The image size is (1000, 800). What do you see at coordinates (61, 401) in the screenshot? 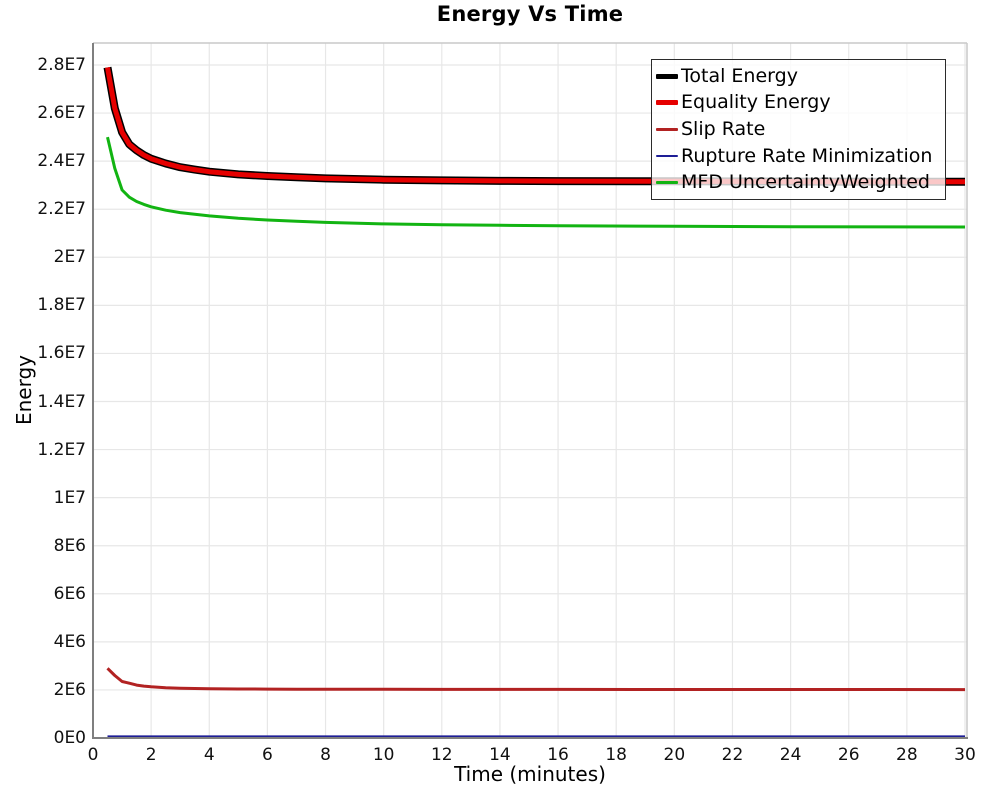
I see `y-tick-label: 1.4E7` at bounding box center [61, 401].